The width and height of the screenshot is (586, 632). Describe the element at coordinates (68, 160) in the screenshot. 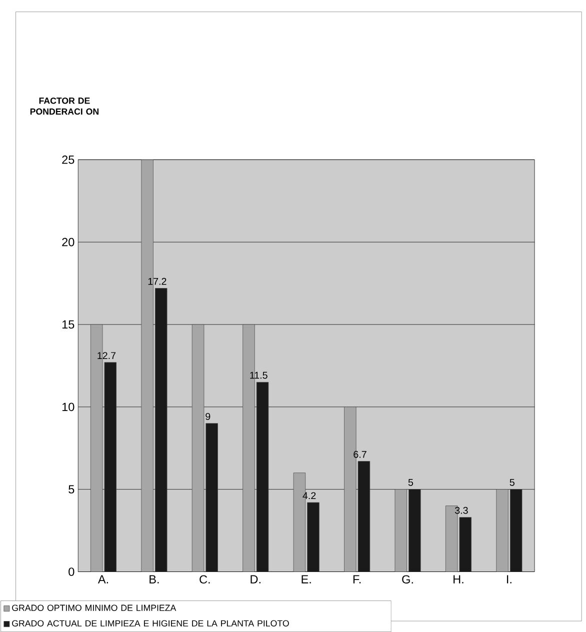

I see `y-tick-label: 25` at that location.